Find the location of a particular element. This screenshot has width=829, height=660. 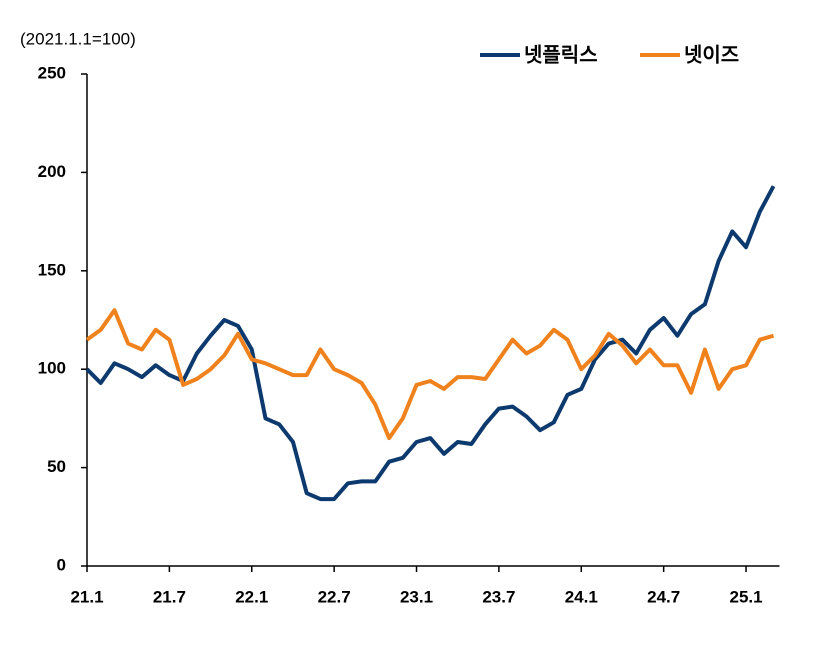

x-tick-label: 24.1 is located at coordinates (581, 596).